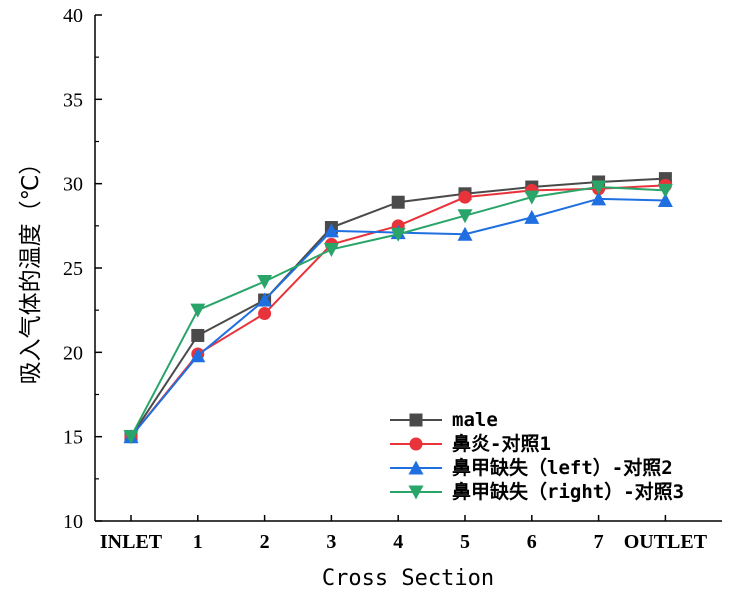 The height and width of the screenshot is (602, 746). Describe the element at coordinates (666, 542) in the screenshot. I see `x-tick-label: OUTLET` at that location.